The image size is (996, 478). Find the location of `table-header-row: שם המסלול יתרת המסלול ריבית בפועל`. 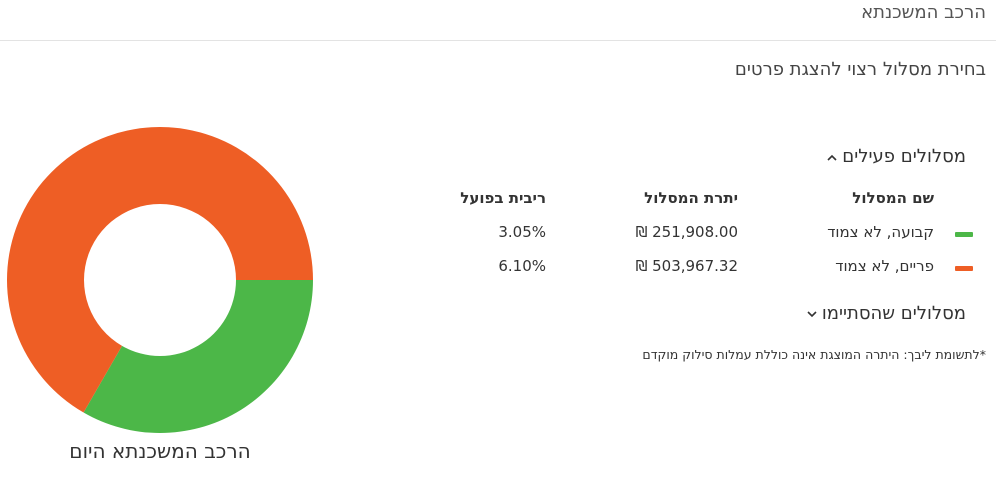

table-header-row: שם המסלול יתרת המסלול ריבית בפועל is located at coordinates (706, 203).